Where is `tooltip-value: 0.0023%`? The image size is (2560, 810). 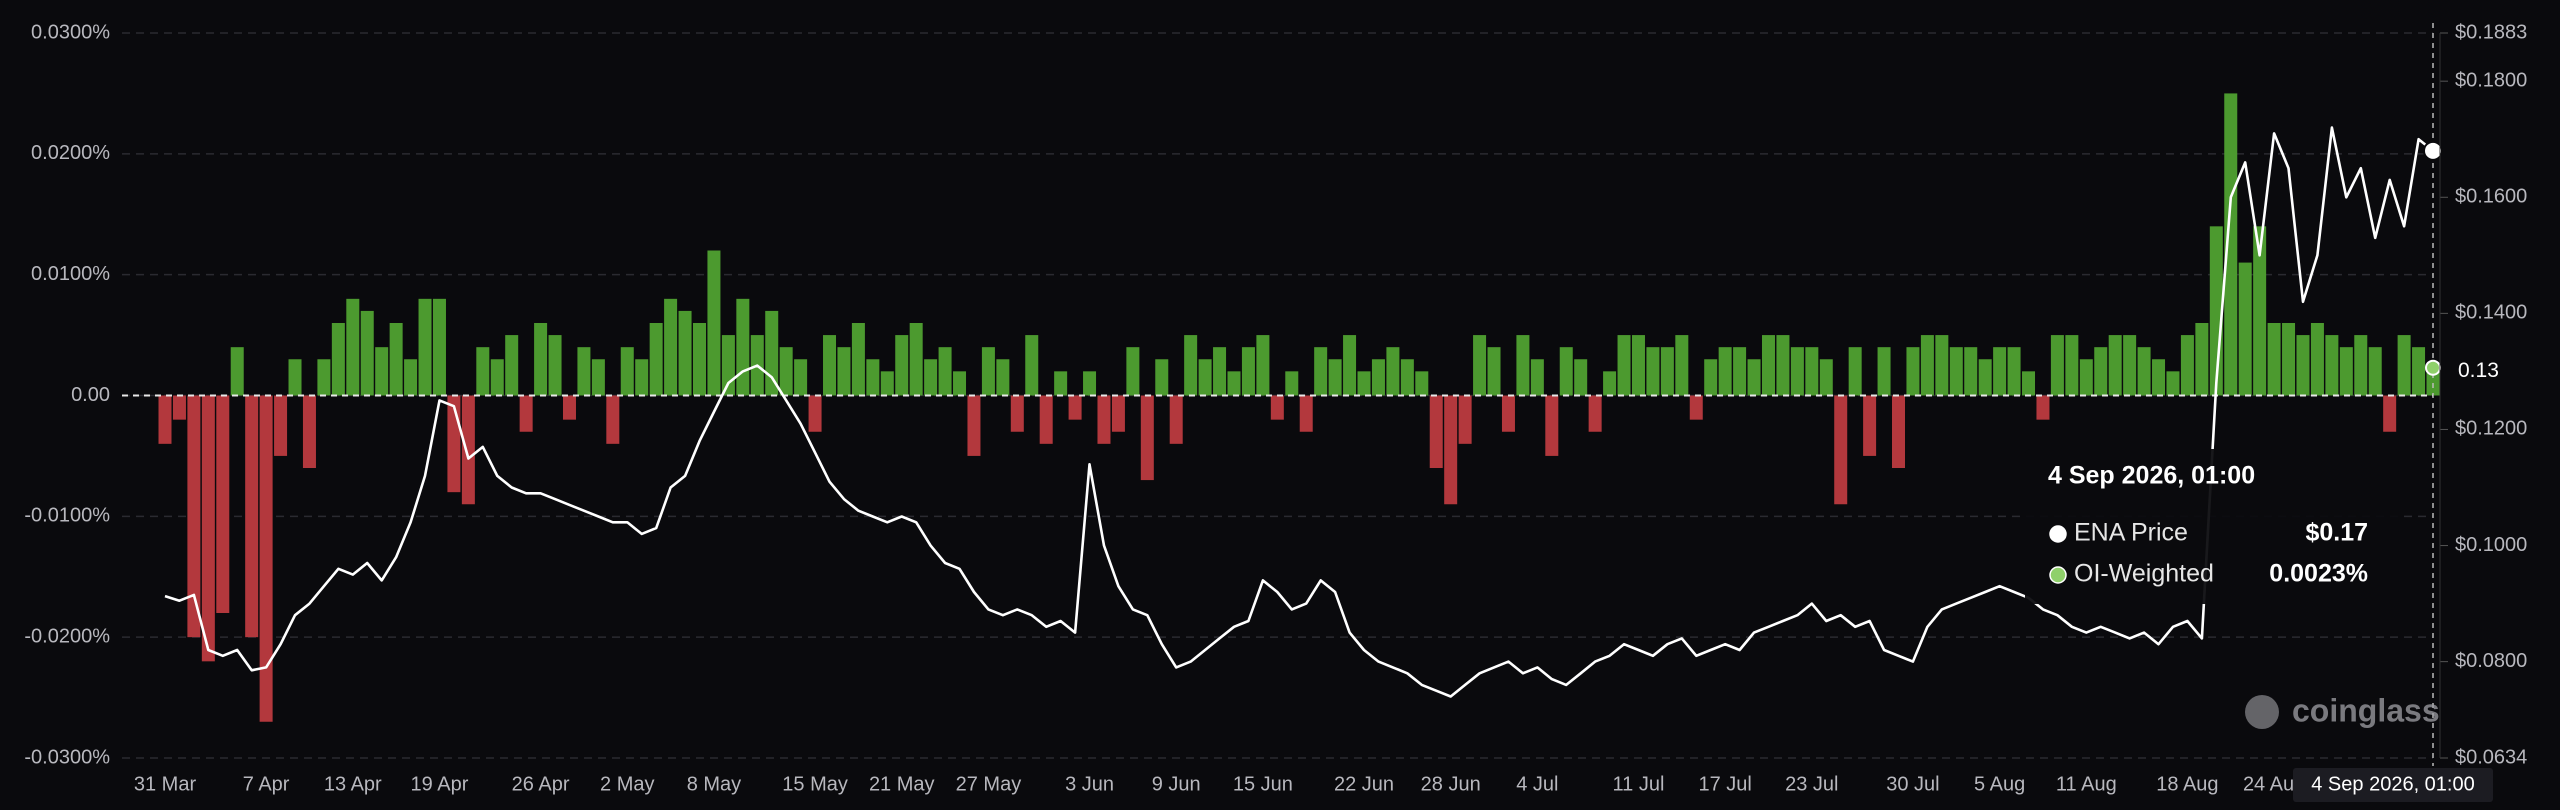 tooltip-value: 0.0023% is located at coordinates (2318, 574).